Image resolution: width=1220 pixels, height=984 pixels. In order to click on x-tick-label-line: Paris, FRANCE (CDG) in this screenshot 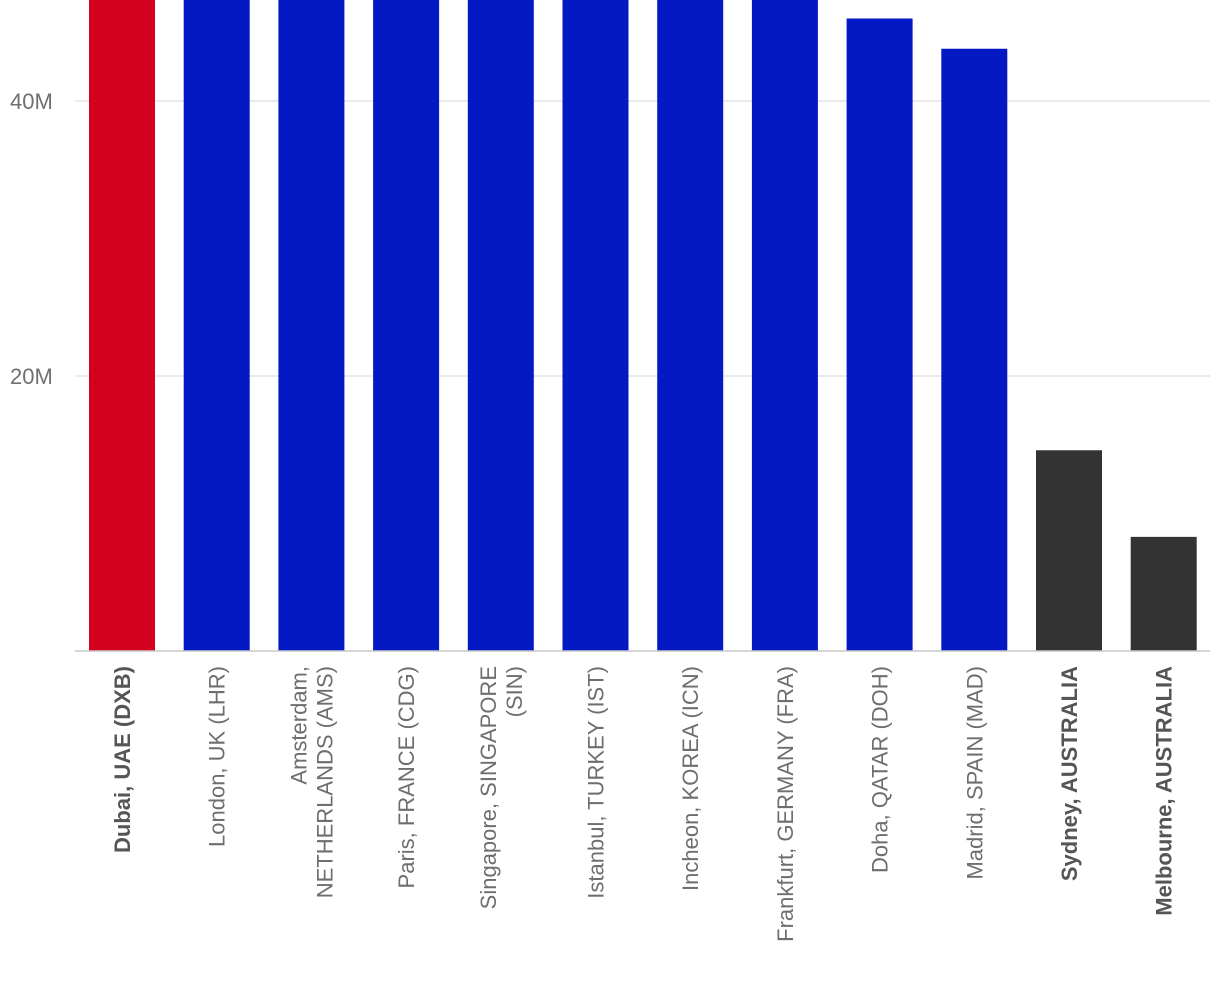, I will do `click(406, 777)`.